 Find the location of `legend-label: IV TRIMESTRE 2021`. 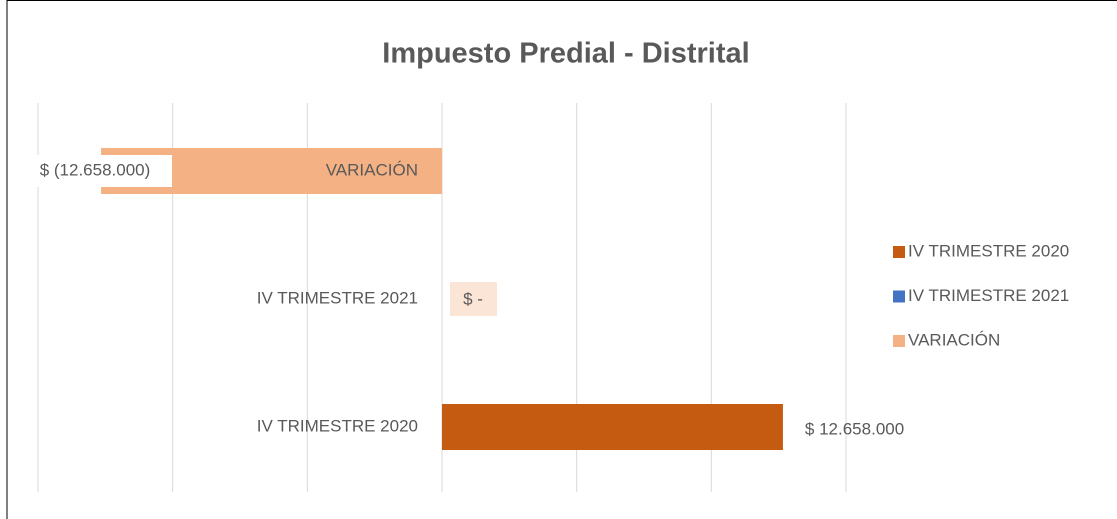

legend-label: IV TRIMESTRE 2021 is located at coordinates (988, 295).